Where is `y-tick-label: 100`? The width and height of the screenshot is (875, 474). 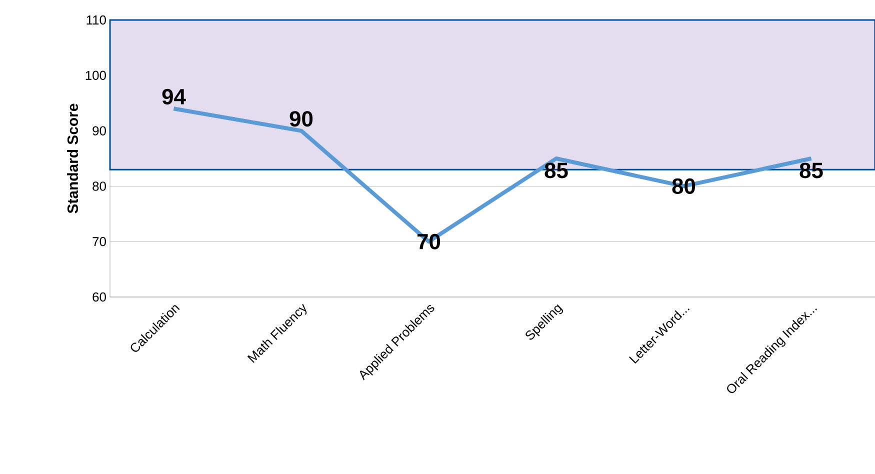
y-tick-label: 100 is located at coordinates (96, 75).